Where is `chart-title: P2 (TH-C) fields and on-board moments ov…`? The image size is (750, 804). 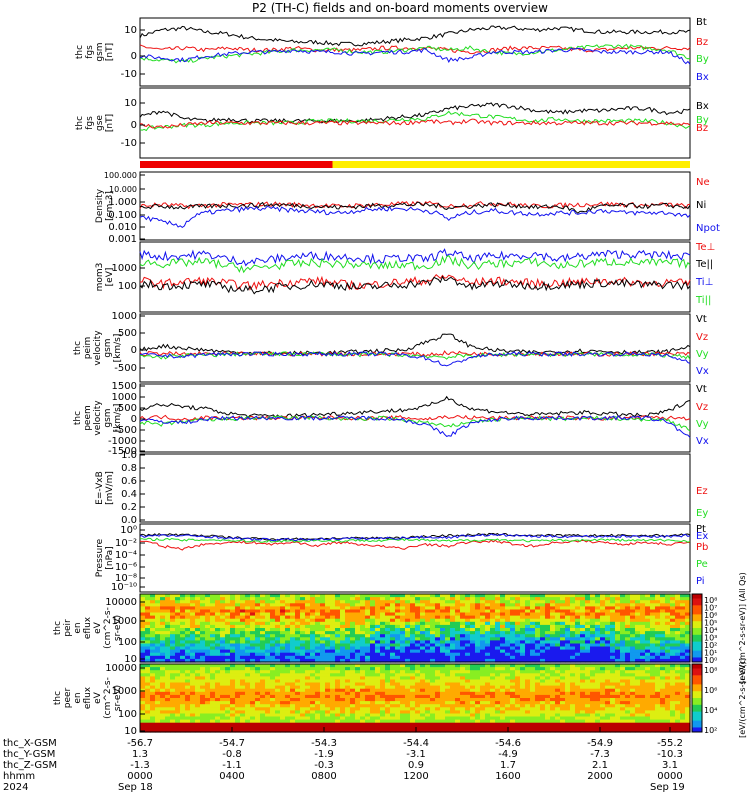
chart-title: P2 (TH-C) fields and on-board moments ov… is located at coordinates (400, 8).